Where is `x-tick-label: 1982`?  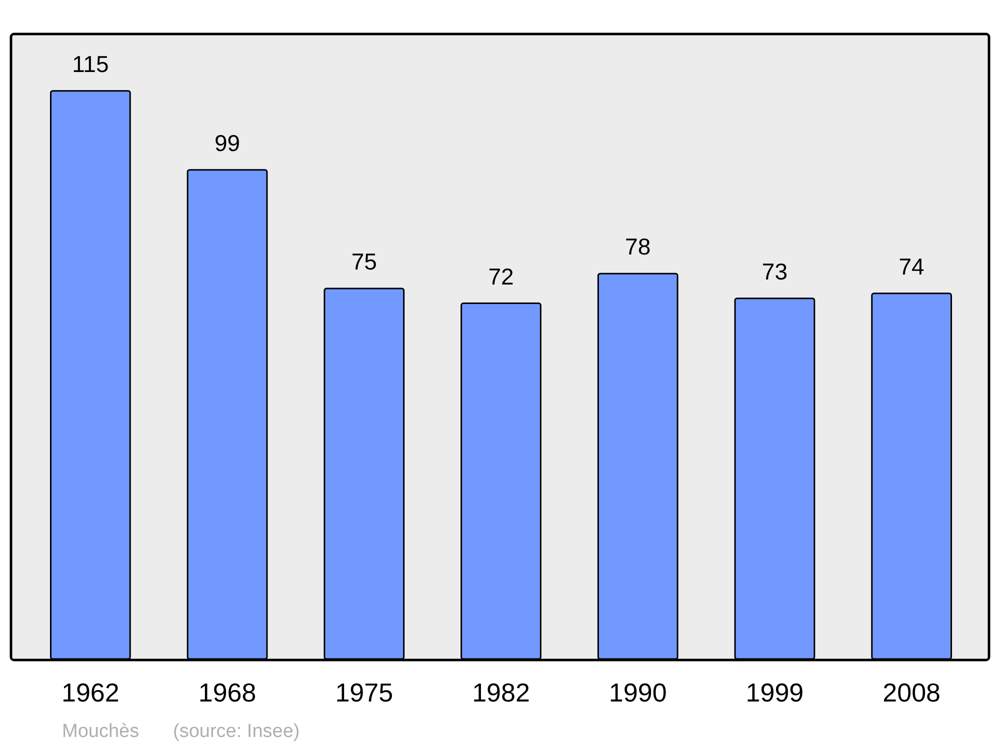 x-tick-label: 1982 is located at coordinates (501, 692).